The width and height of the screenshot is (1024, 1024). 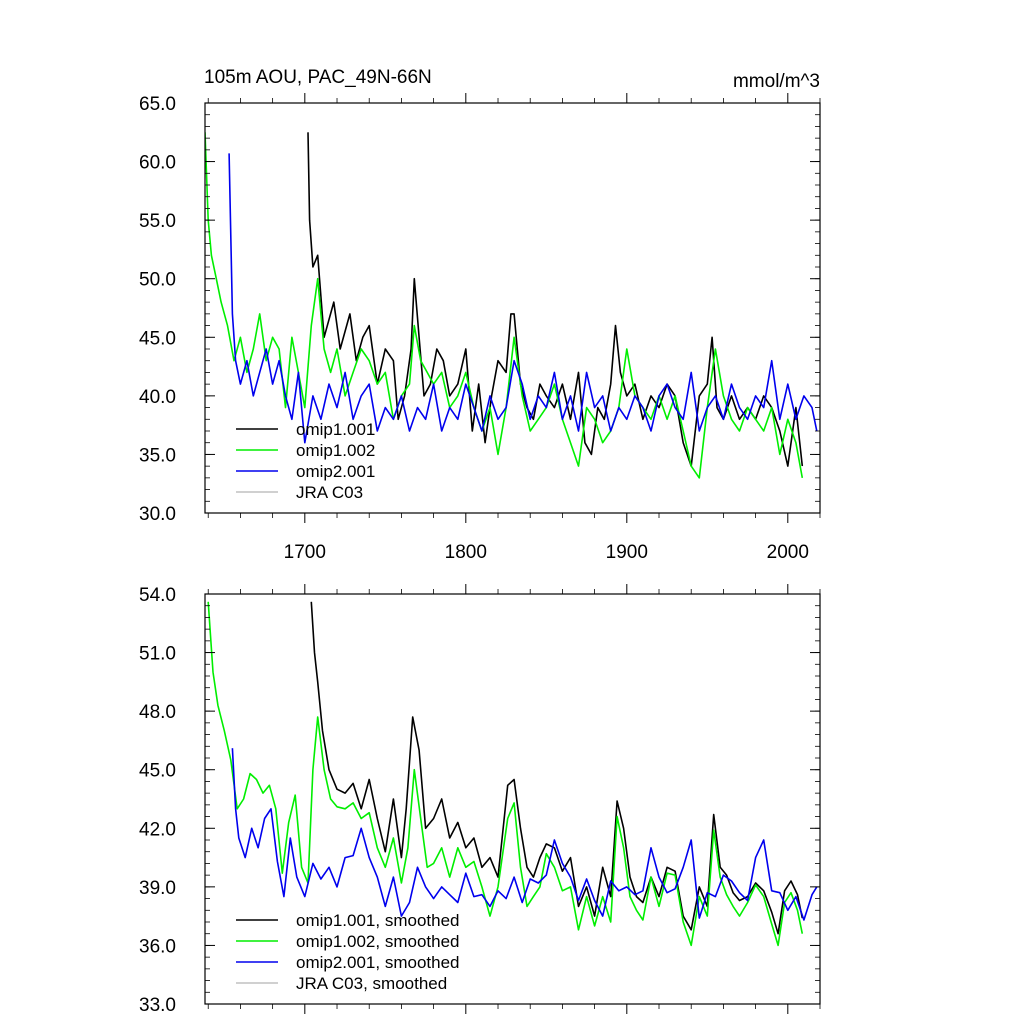 What do you see at coordinates (157, 829) in the screenshot?
I see `y-tick-label: 42.0` at bounding box center [157, 829].